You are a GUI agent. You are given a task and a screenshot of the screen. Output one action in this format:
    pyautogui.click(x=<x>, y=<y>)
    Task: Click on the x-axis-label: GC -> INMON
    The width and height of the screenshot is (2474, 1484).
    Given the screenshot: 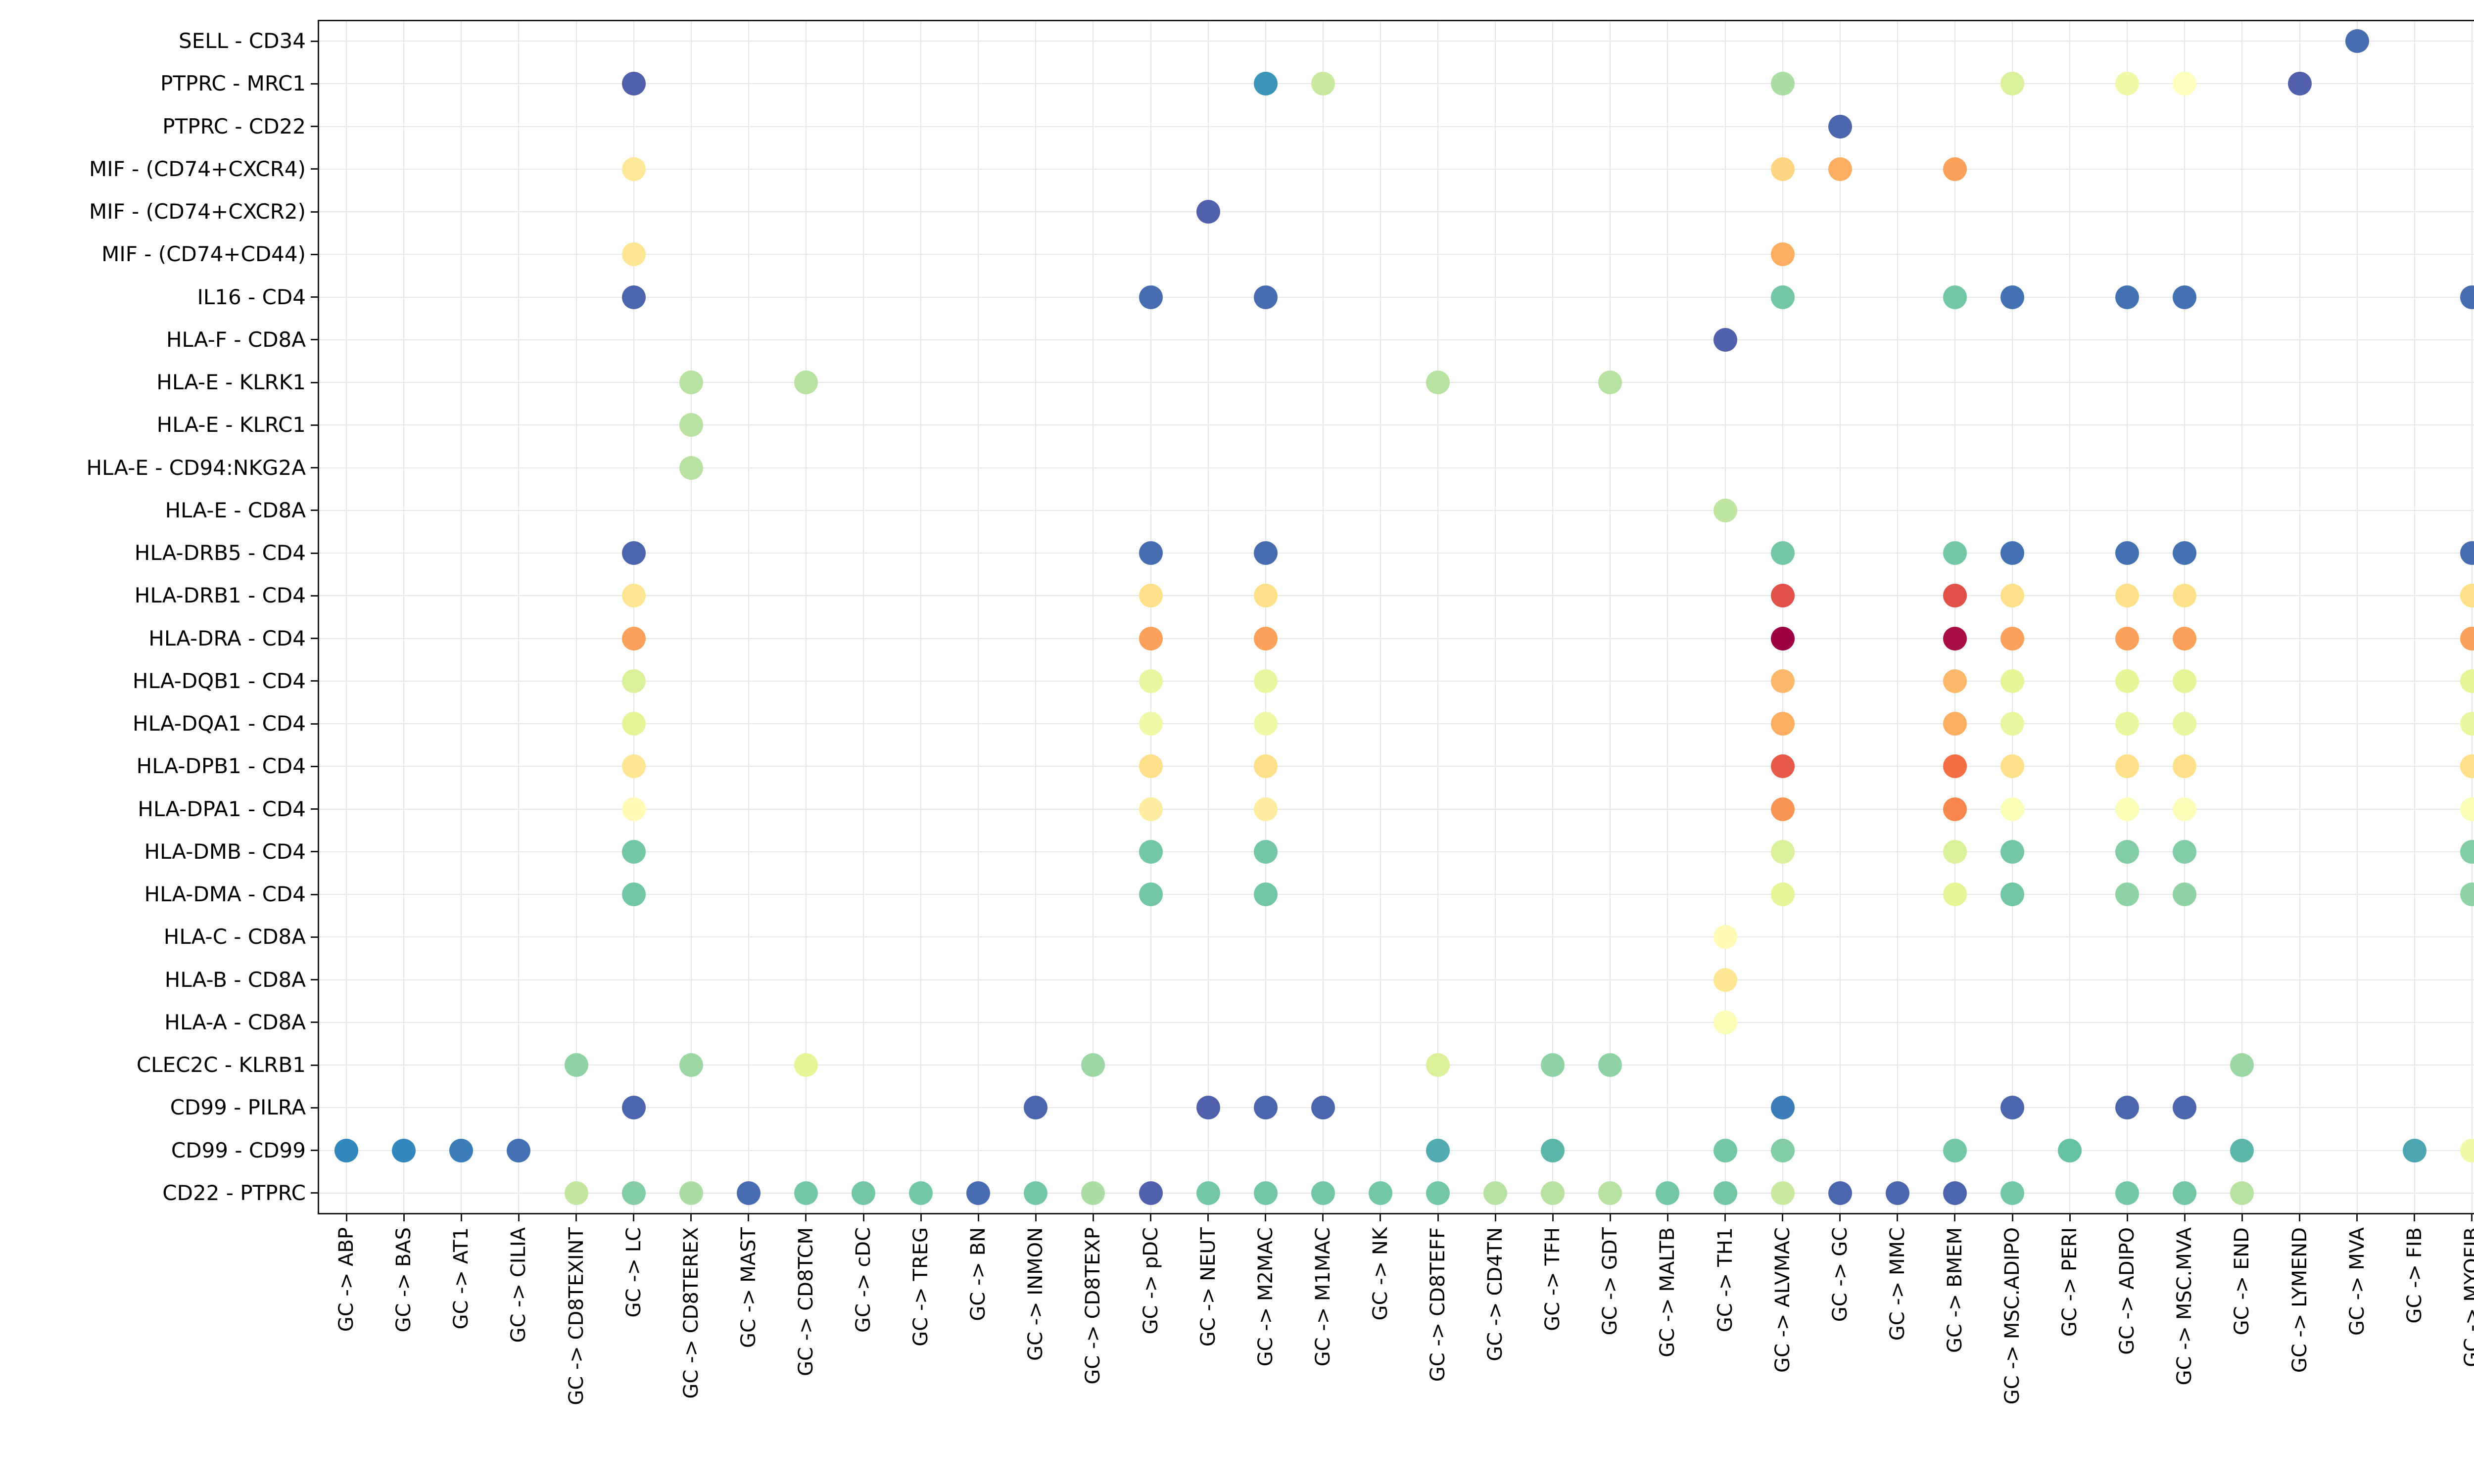 What is the action you would take?
    pyautogui.click(x=1035, y=1294)
    